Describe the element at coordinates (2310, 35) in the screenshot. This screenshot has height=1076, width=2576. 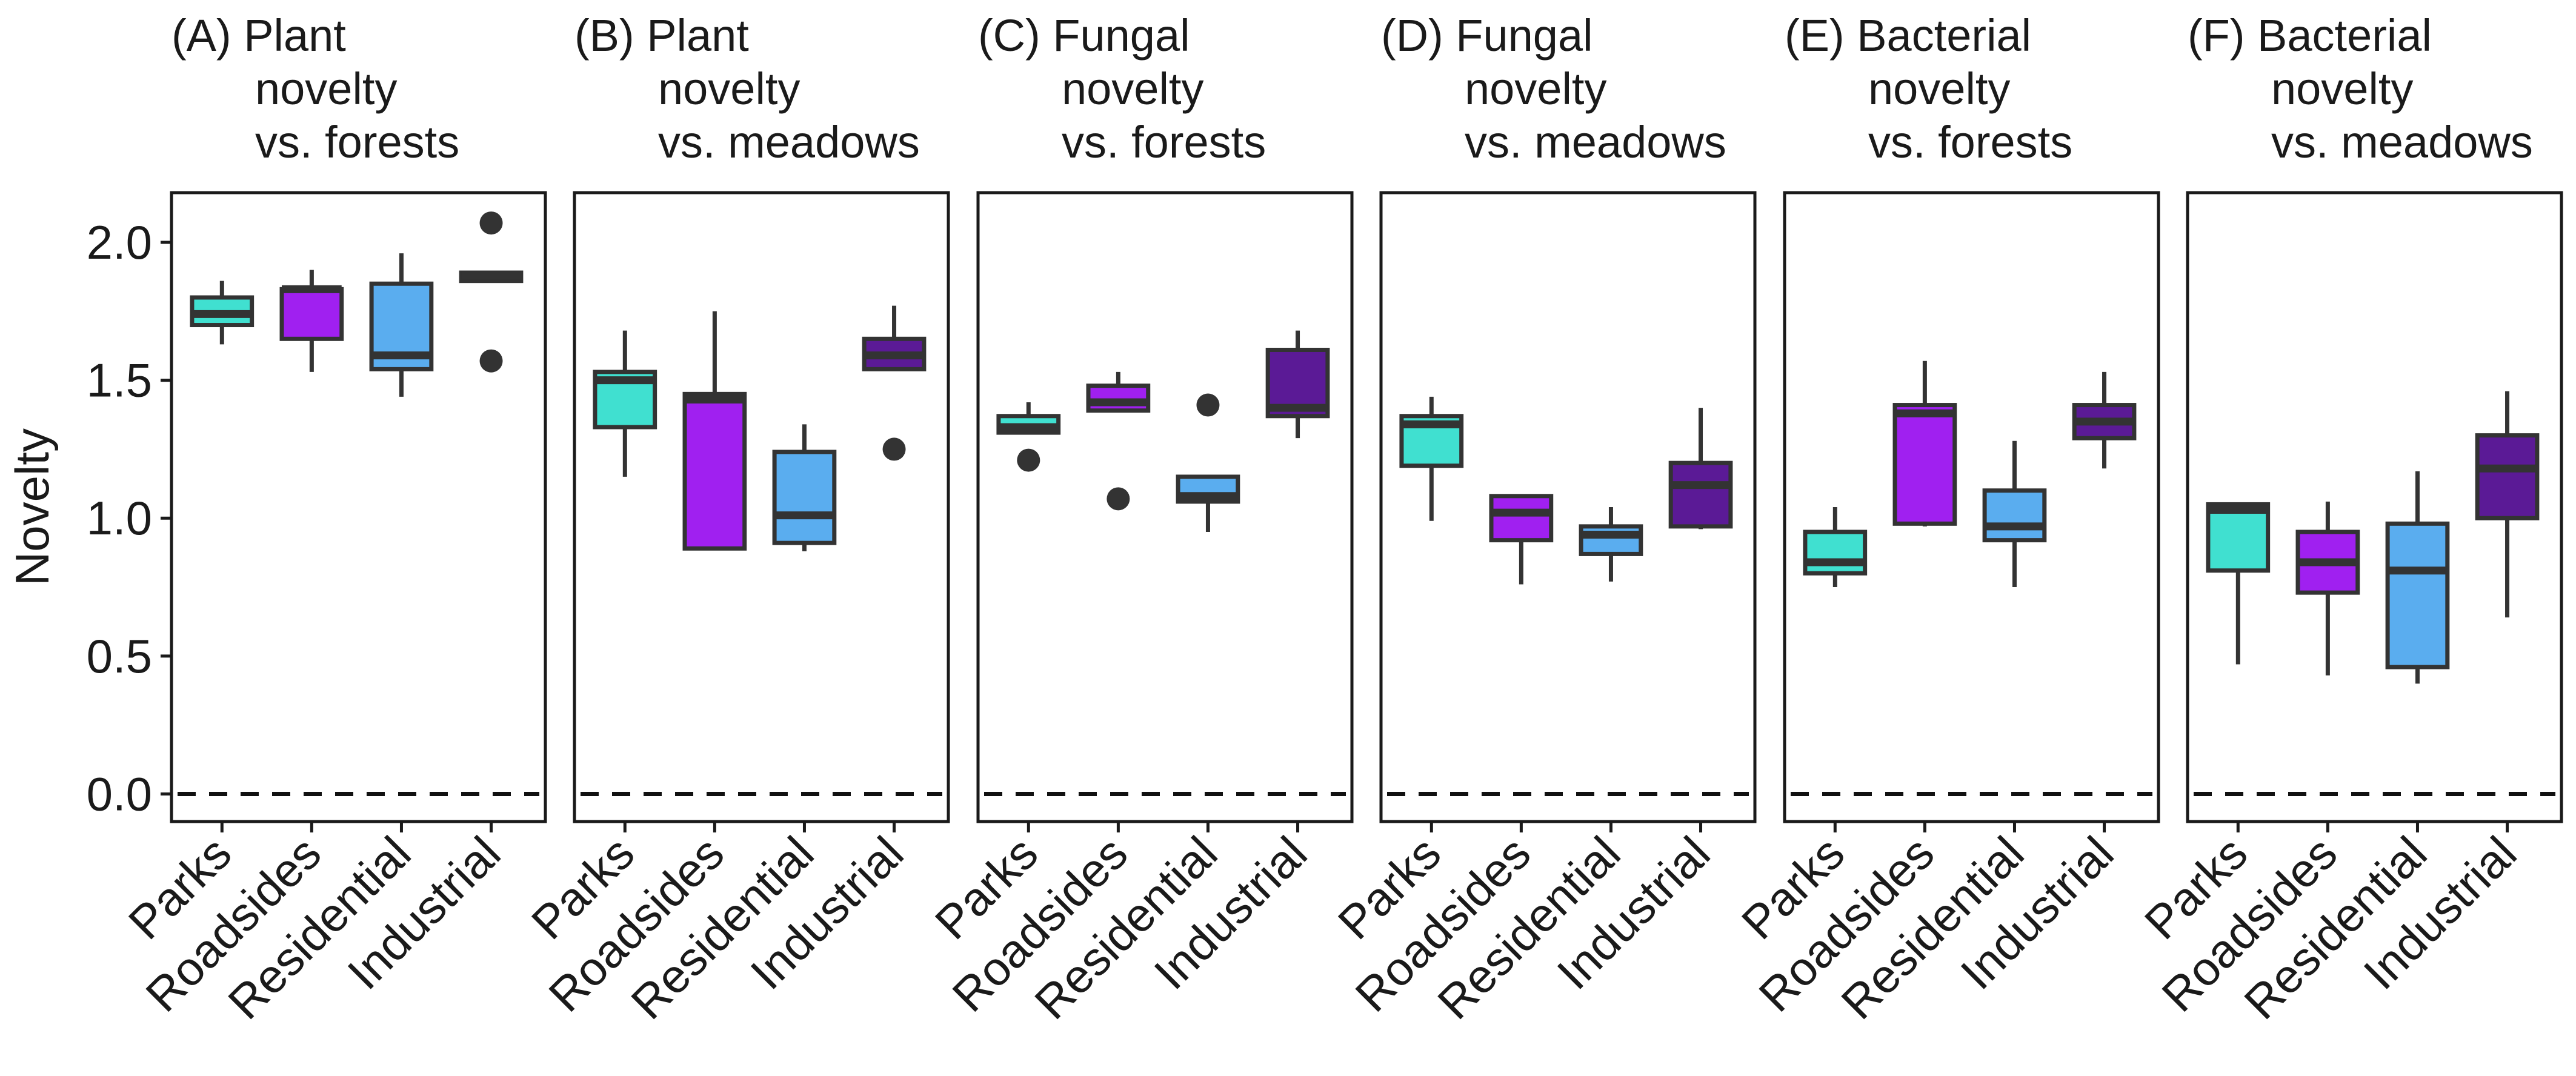
I see `panel-title-label: (F) Bacterial` at that location.